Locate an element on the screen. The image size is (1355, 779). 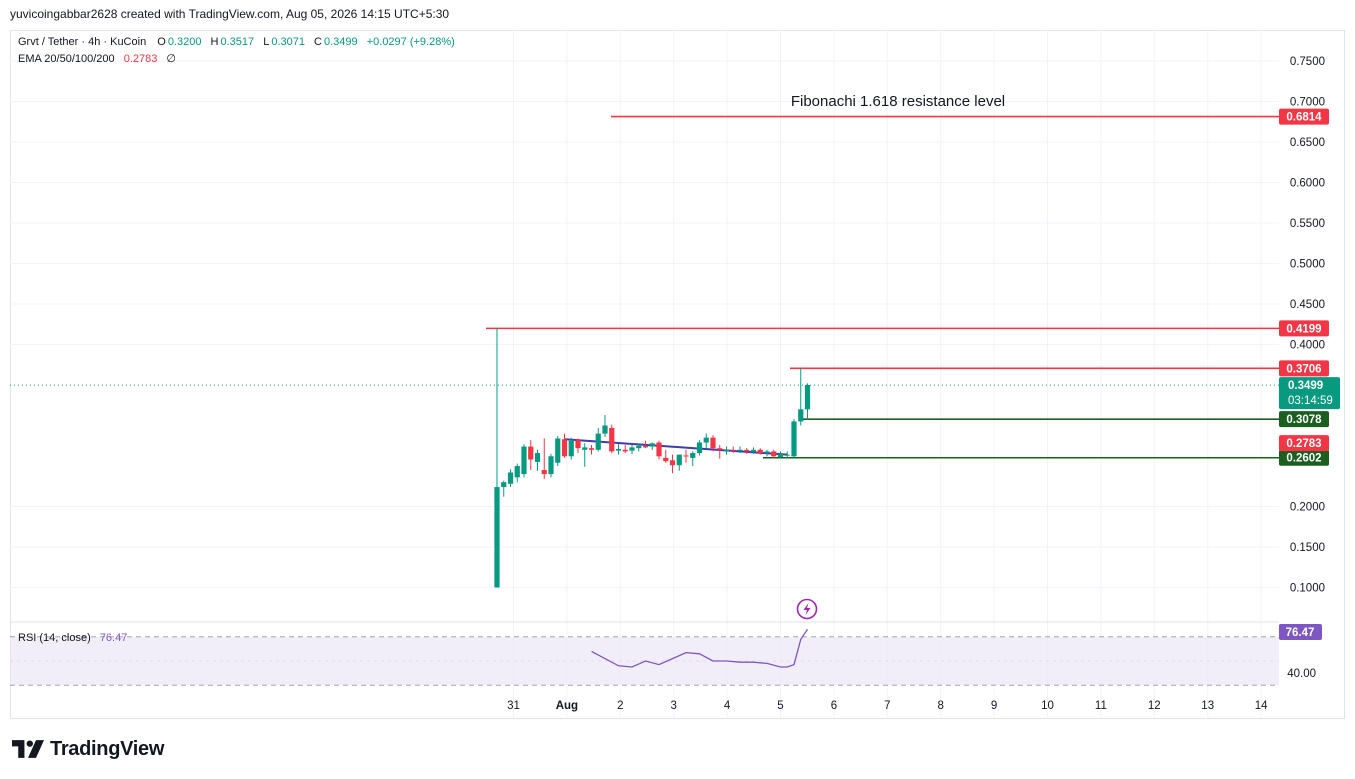
tradingview-logo-icon is located at coordinates (28, 749).